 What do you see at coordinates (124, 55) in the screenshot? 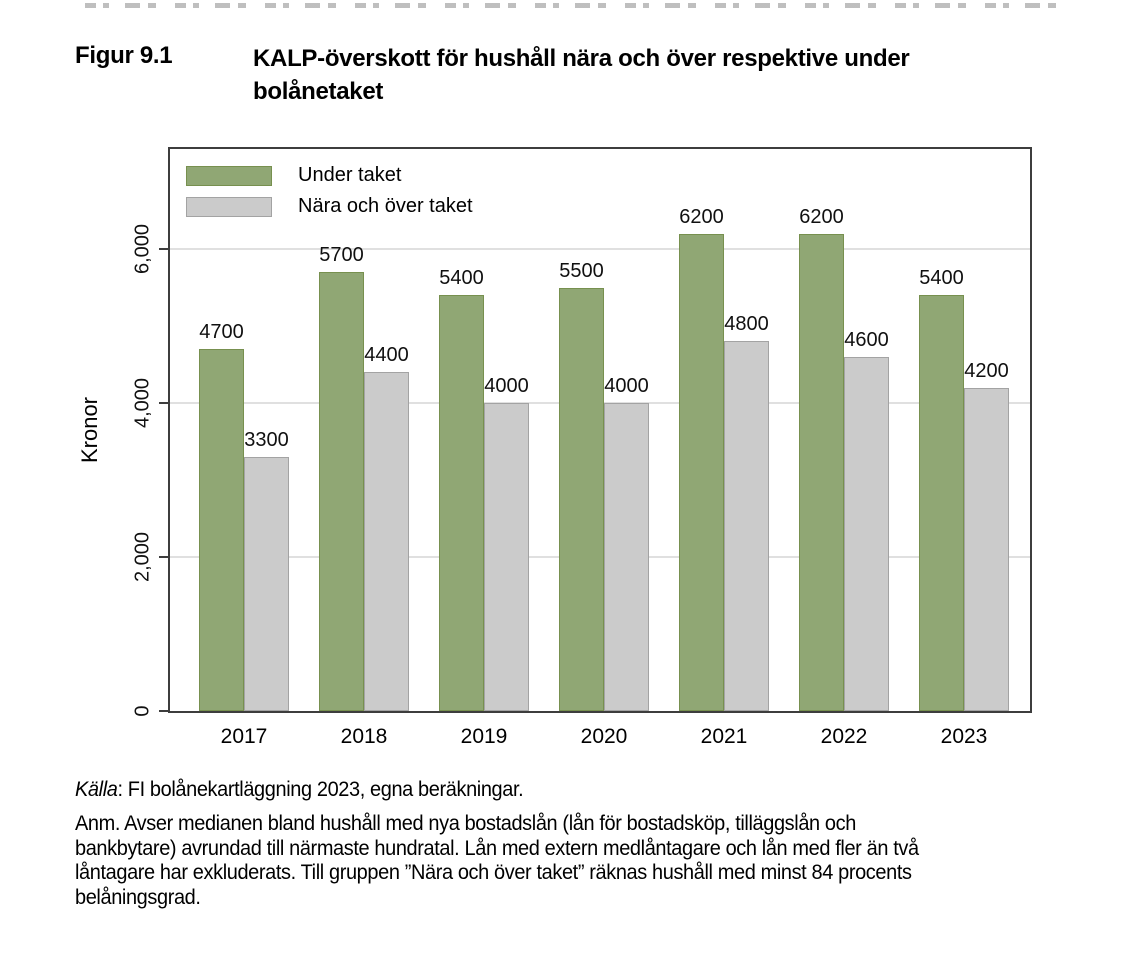
I see `figure-number: Figur 9.1` at bounding box center [124, 55].